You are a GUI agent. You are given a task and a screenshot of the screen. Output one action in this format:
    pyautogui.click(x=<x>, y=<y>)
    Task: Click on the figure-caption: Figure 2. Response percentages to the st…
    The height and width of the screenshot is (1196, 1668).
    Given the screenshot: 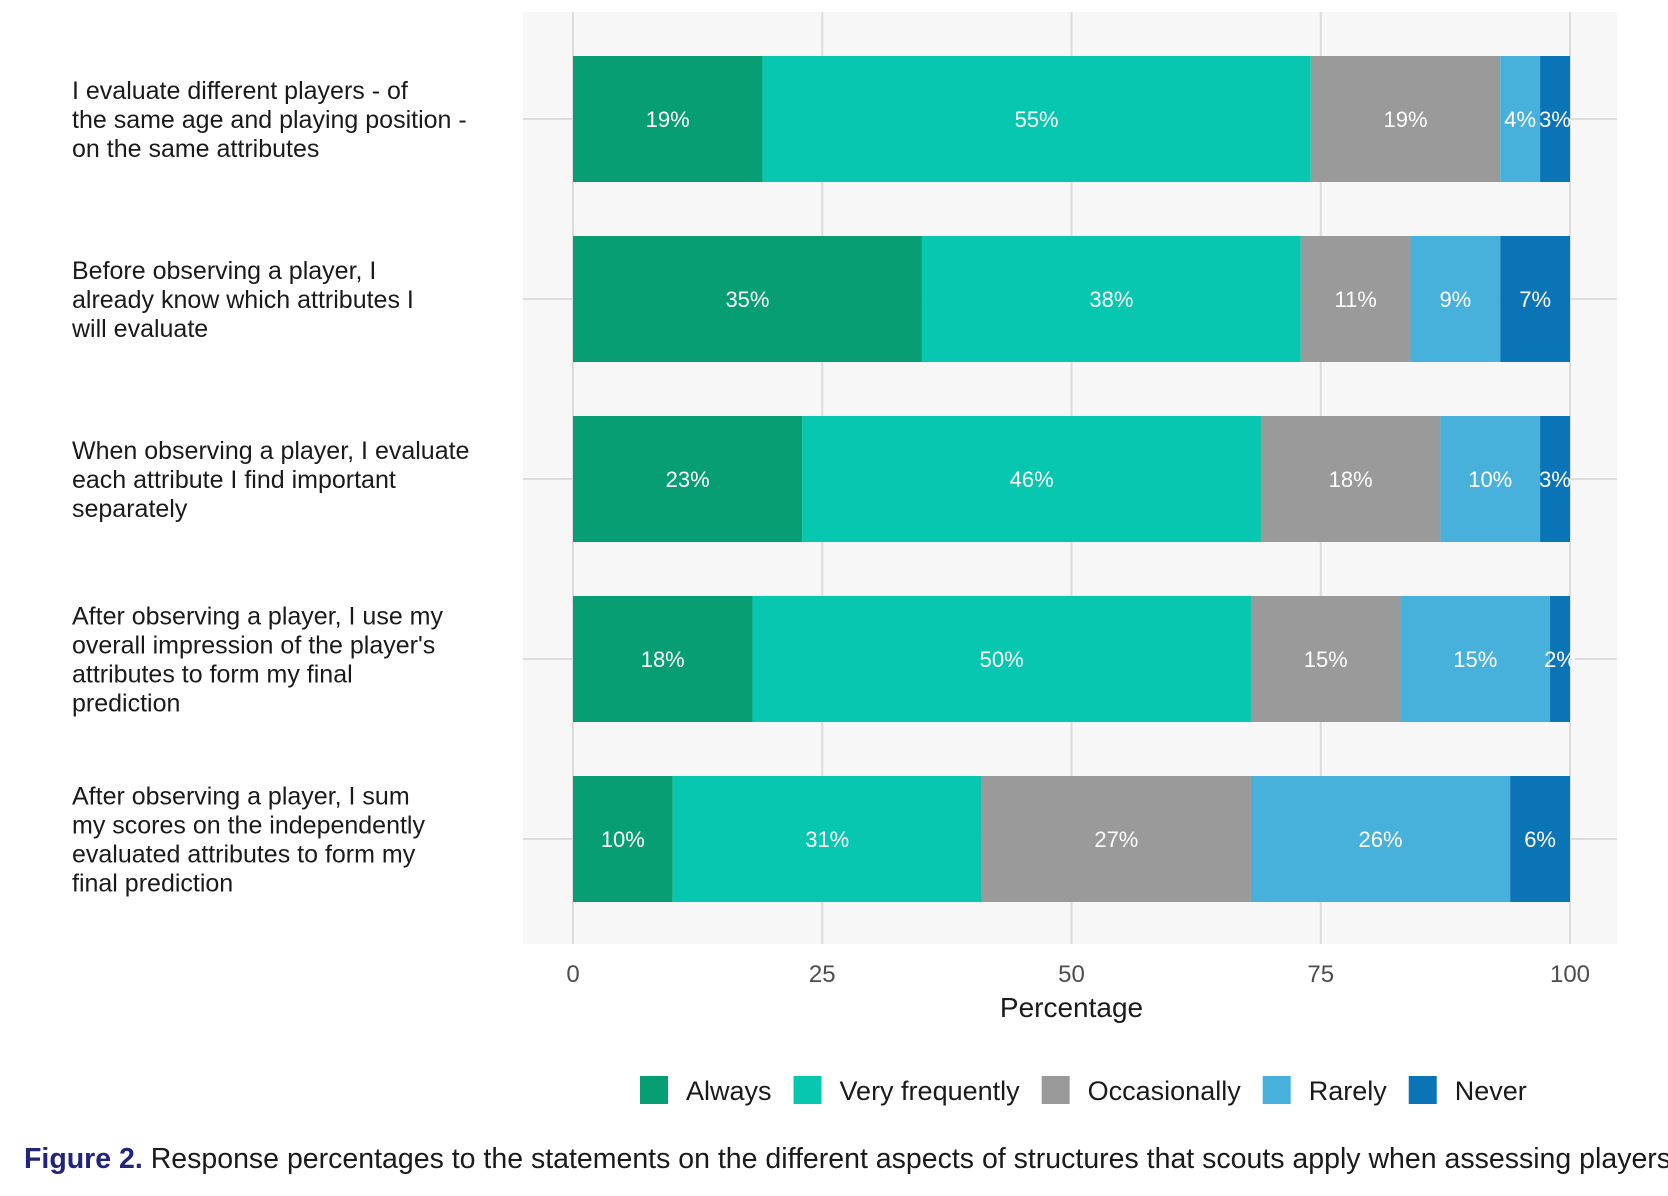 What is the action you would take?
    pyautogui.click(x=846, y=1159)
    